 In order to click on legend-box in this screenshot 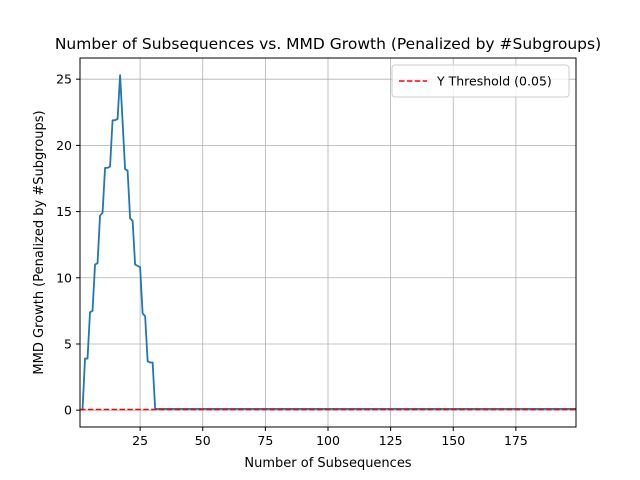, I will do `click(480, 81)`.